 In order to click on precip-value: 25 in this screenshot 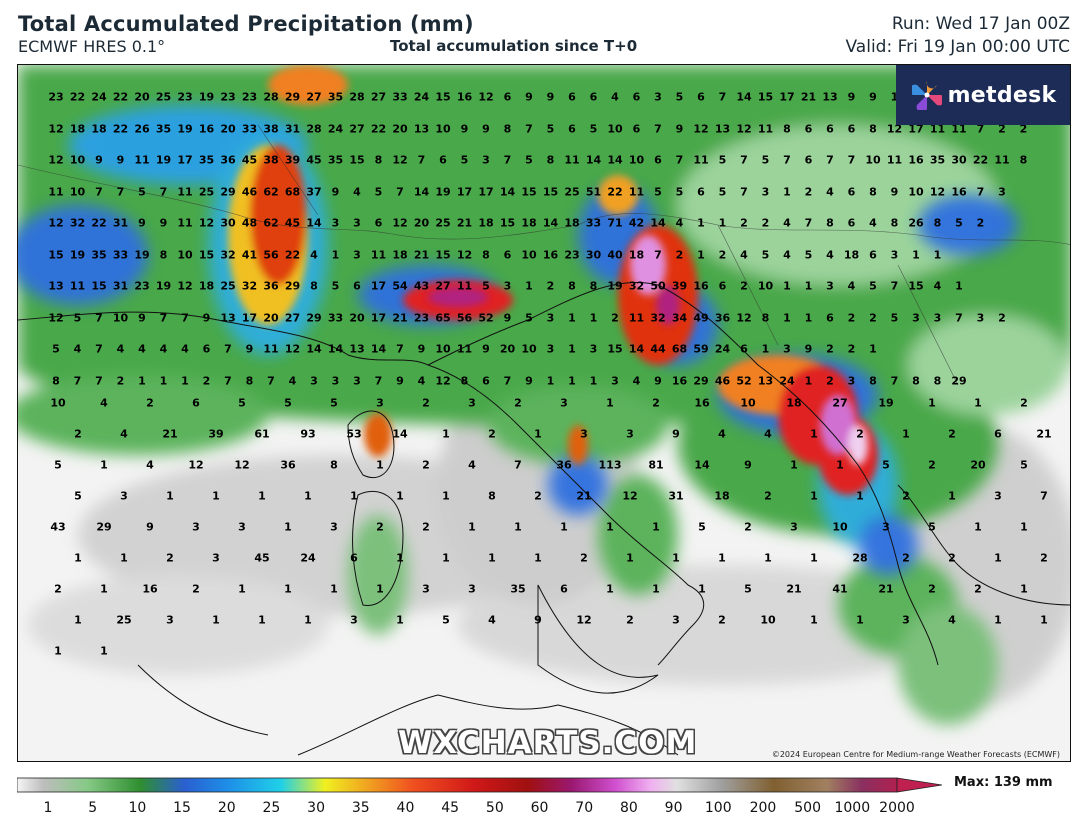, I will do `click(443, 223)`.